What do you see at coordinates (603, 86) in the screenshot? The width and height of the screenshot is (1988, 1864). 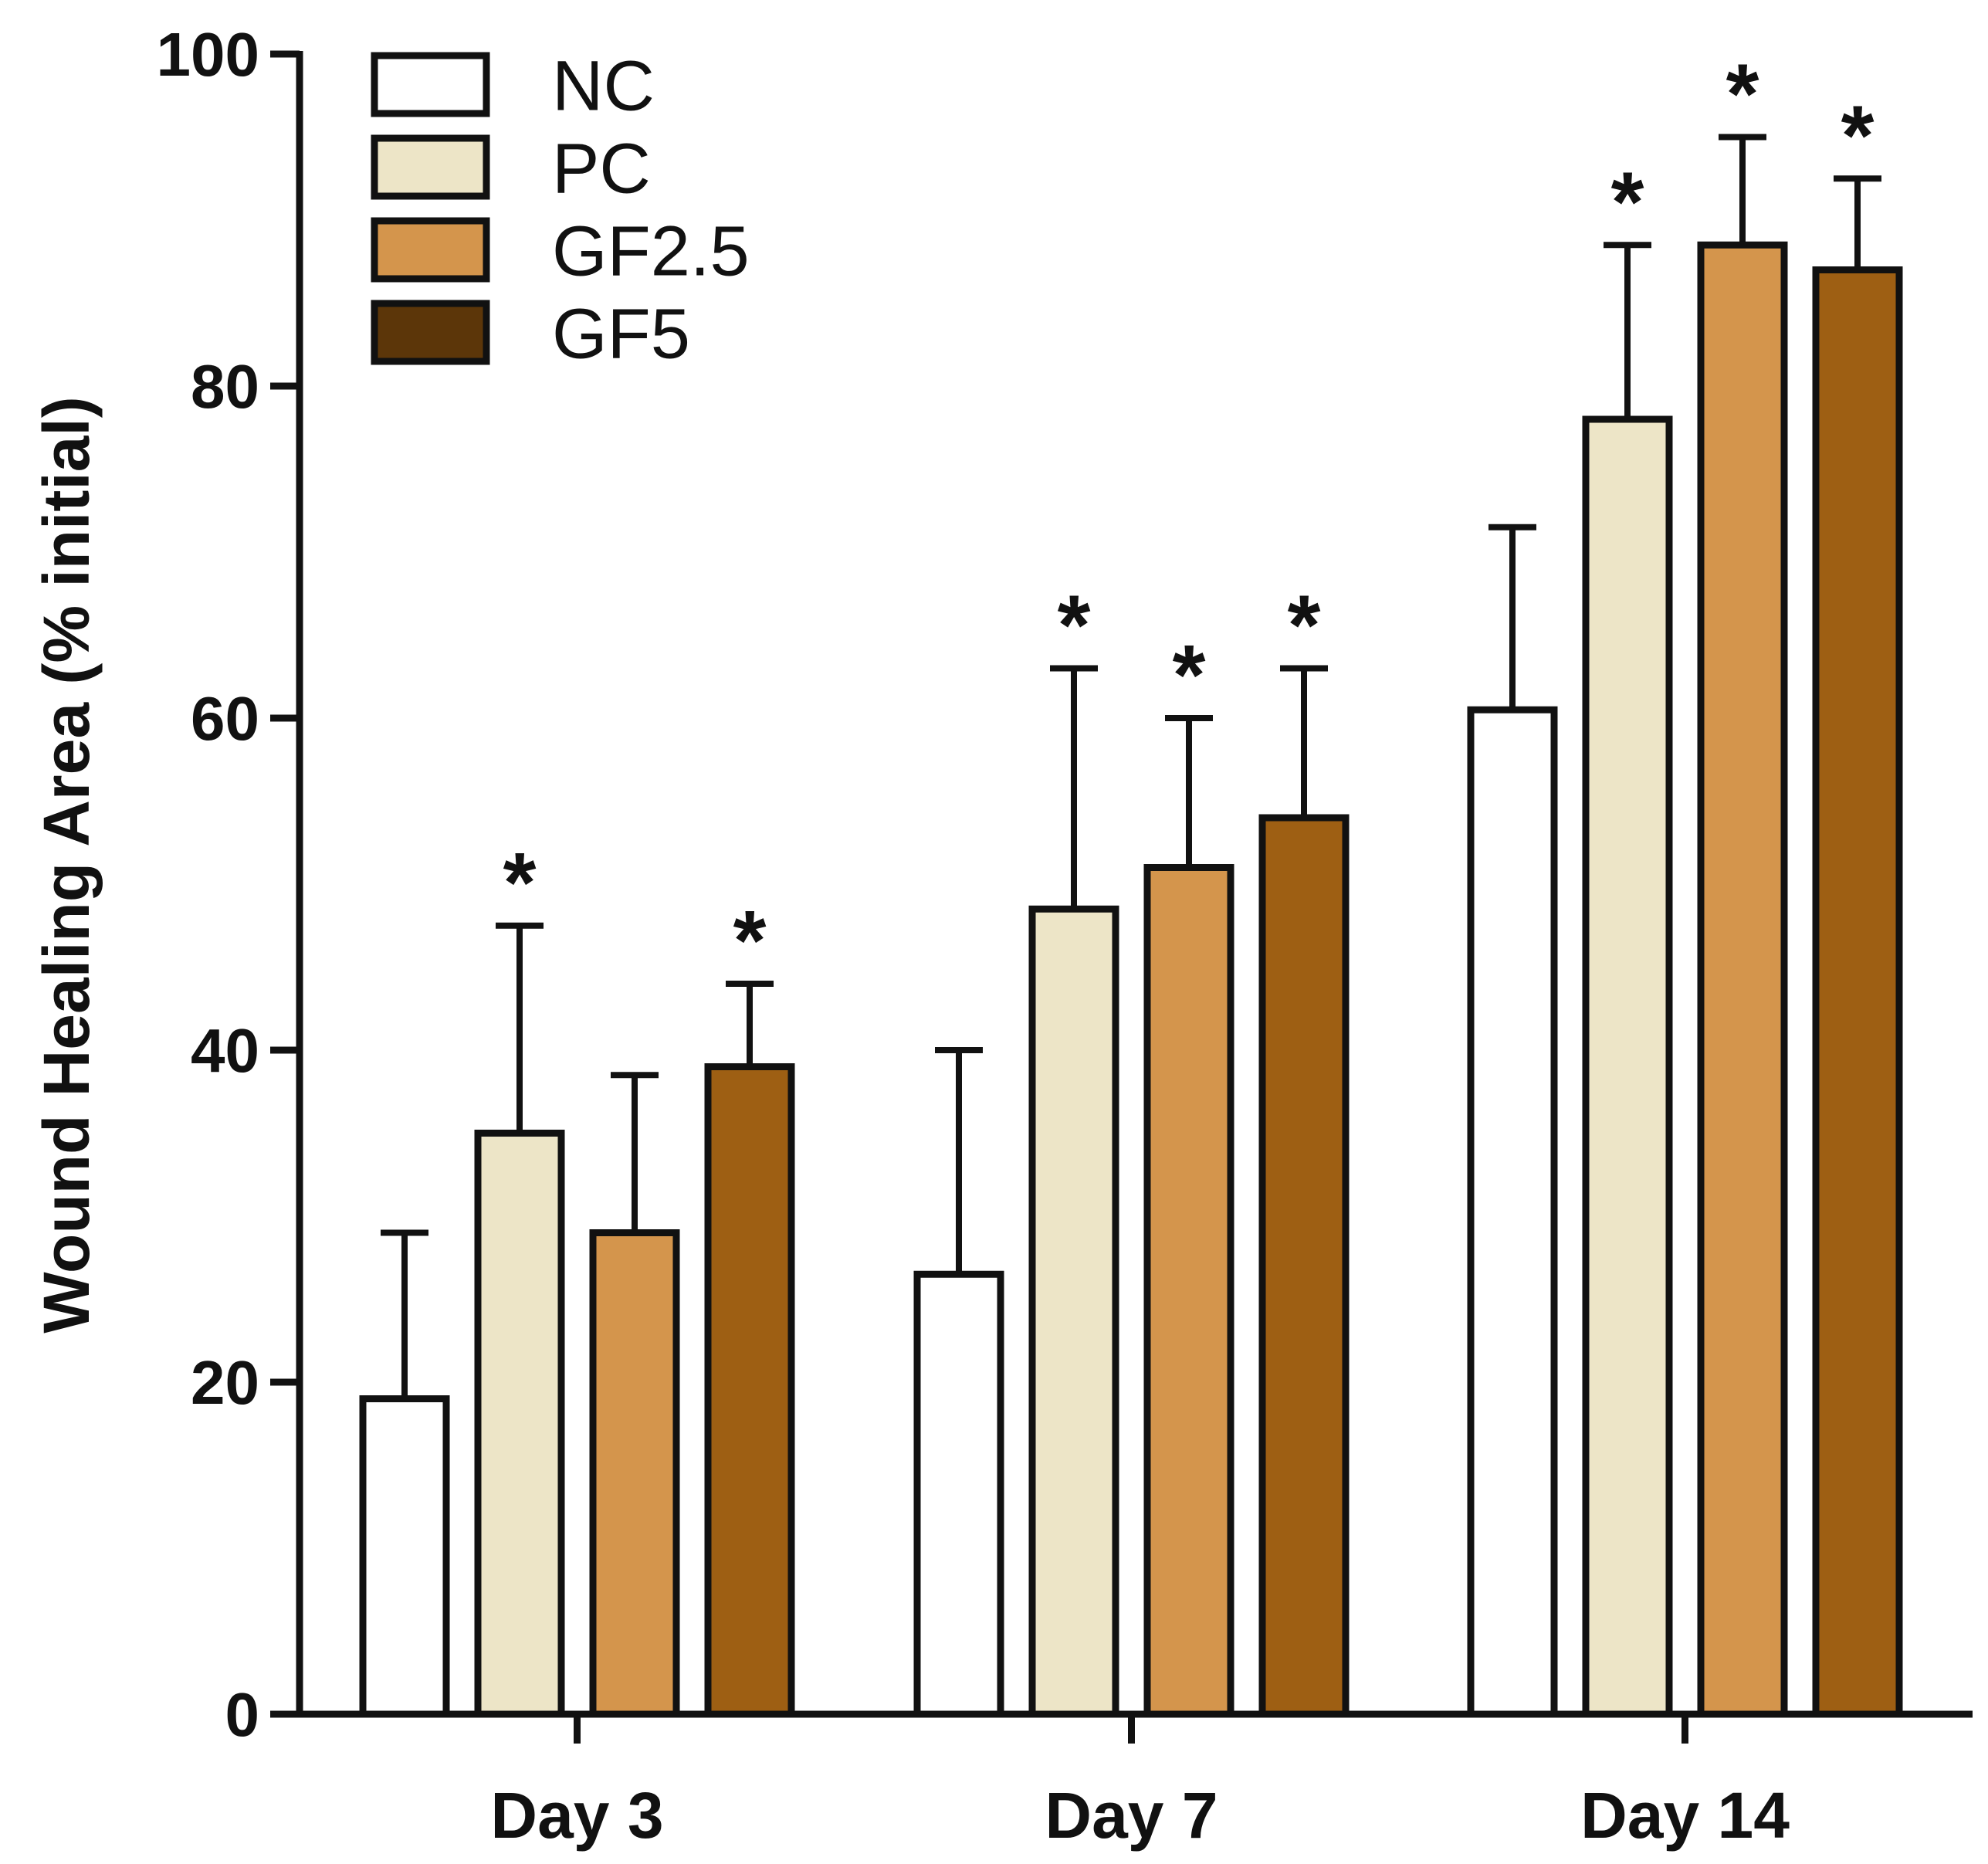 I see `legend-label: NC` at bounding box center [603, 86].